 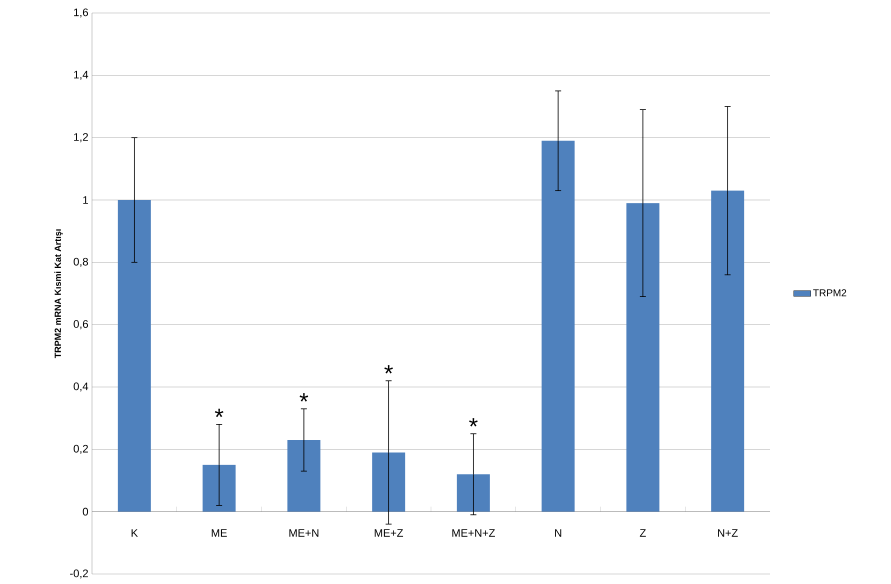 What do you see at coordinates (389, 533) in the screenshot?
I see `x-tick-label: ME+Z` at bounding box center [389, 533].